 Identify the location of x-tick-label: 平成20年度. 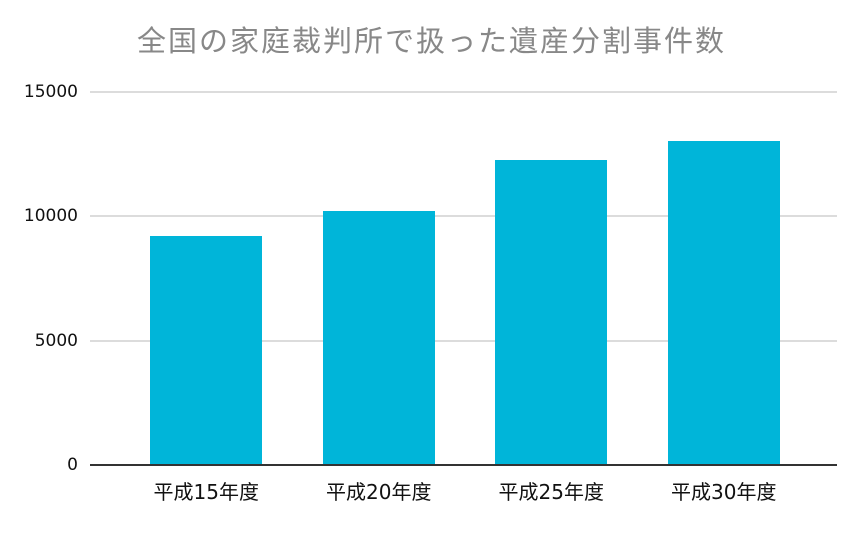
(379, 492).